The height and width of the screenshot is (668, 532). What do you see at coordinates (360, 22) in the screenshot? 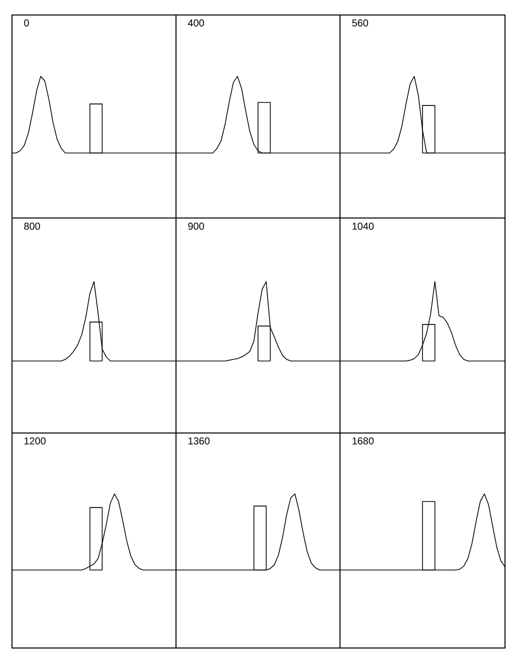
I see `chart-title: 560` at bounding box center [360, 22].